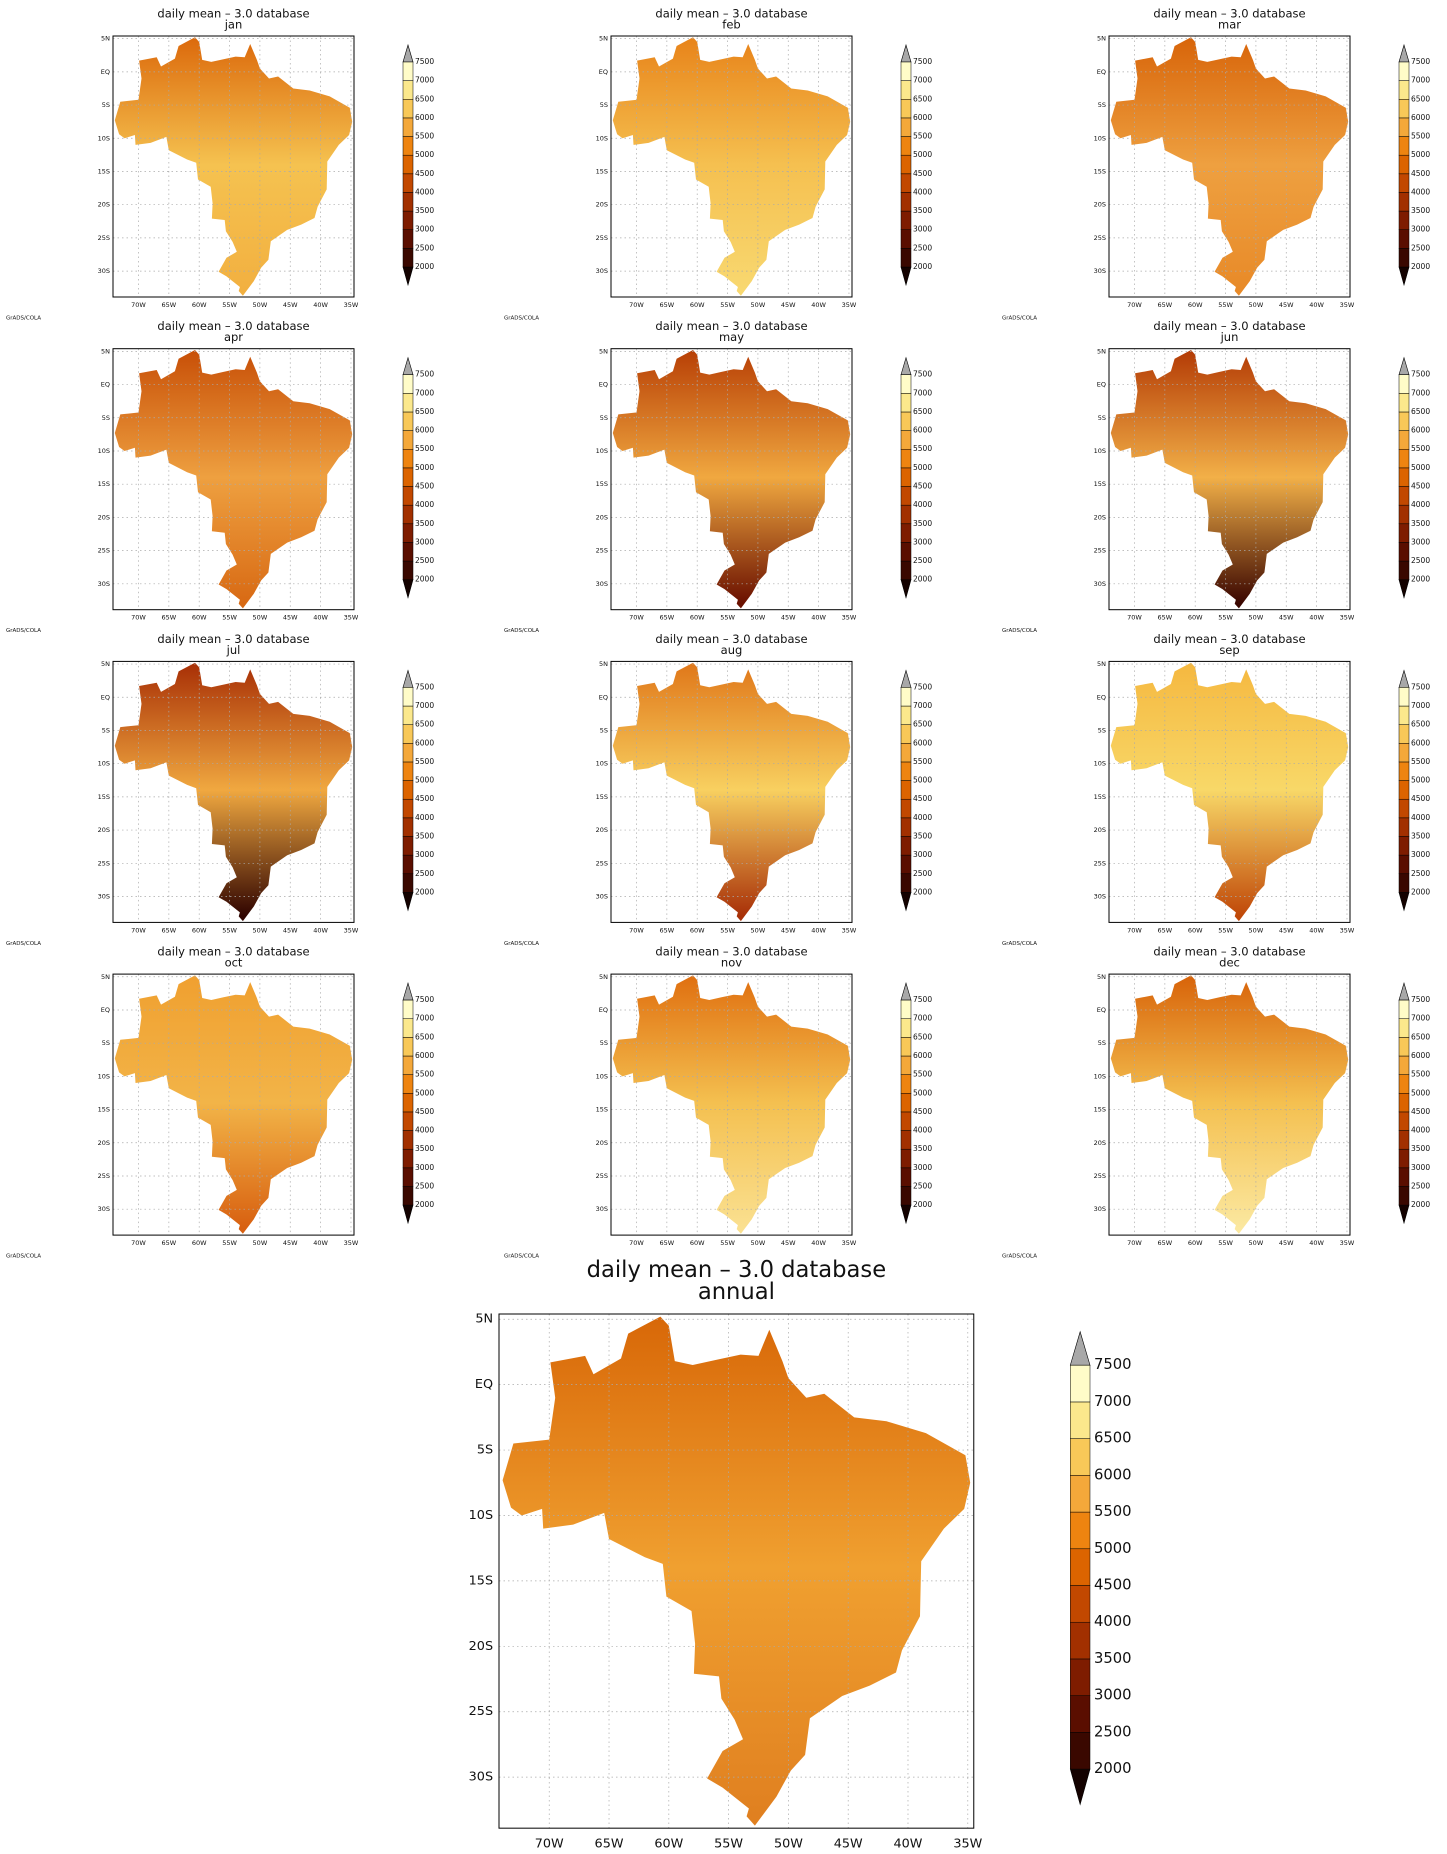 The image size is (1447, 1854). I want to click on panel-subtitle: oct, so click(234, 963).